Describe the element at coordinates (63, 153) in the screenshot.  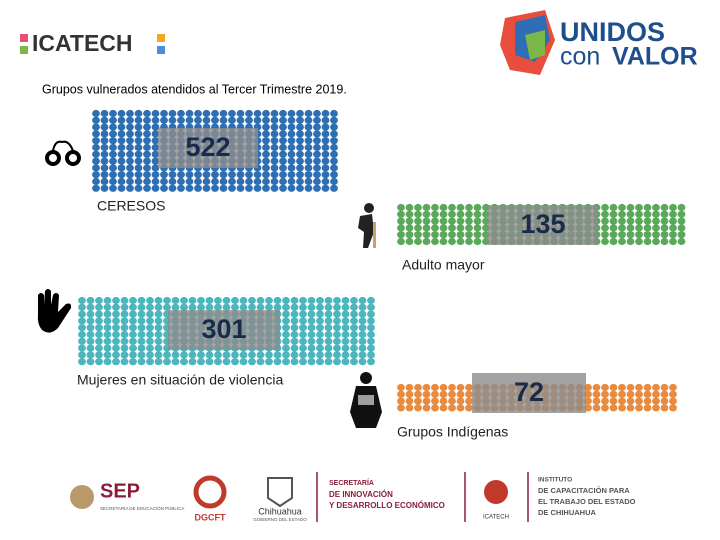
I see `handcuffs-icon` at that location.